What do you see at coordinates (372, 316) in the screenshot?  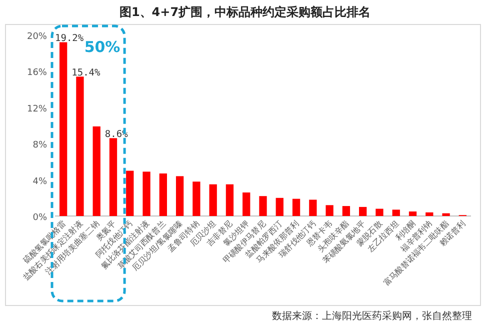 I see `source-note: 数据来源：上海阳光医药采购网，张自然整理` at bounding box center [372, 316].